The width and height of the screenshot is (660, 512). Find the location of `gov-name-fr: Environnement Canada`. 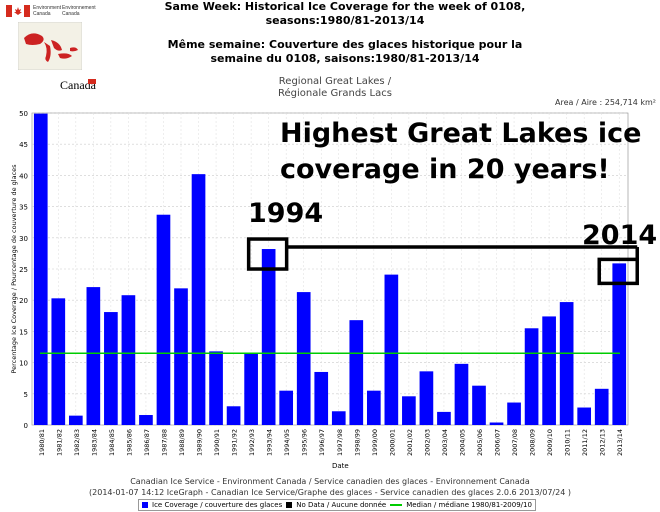

gov-name-fr: Environnement Canada is located at coordinates (79, 11).